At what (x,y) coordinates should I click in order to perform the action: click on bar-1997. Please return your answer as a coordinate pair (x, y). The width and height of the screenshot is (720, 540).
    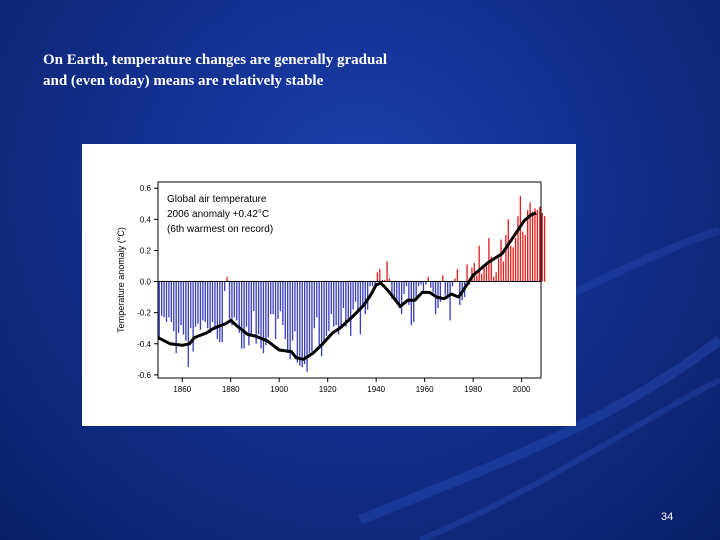
    Looking at the image, I should click on (515, 260).